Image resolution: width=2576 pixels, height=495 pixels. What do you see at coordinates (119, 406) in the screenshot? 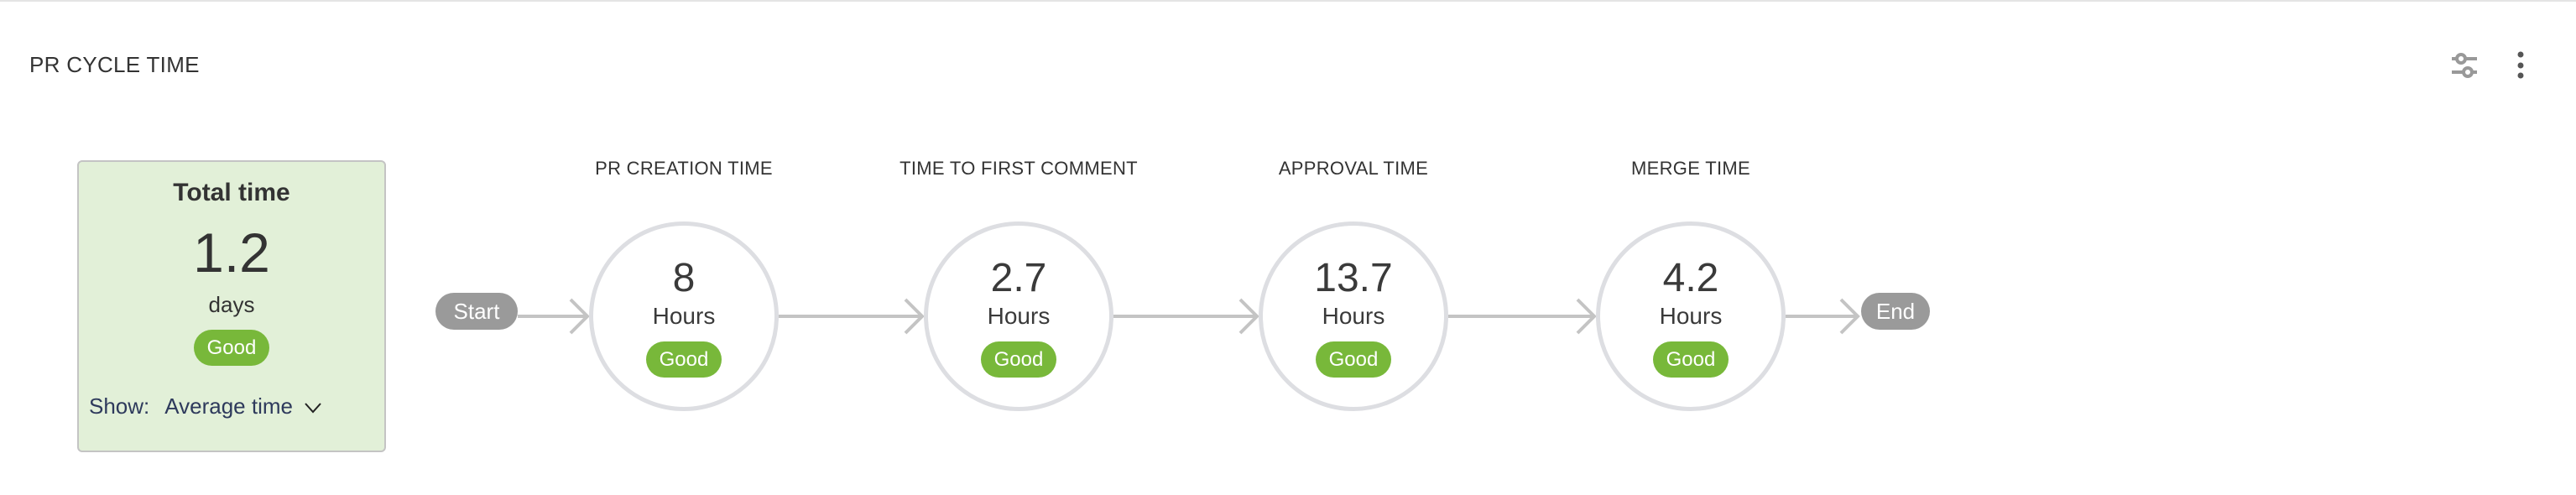
I see `show-label: Show:` at bounding box center [119, 406].